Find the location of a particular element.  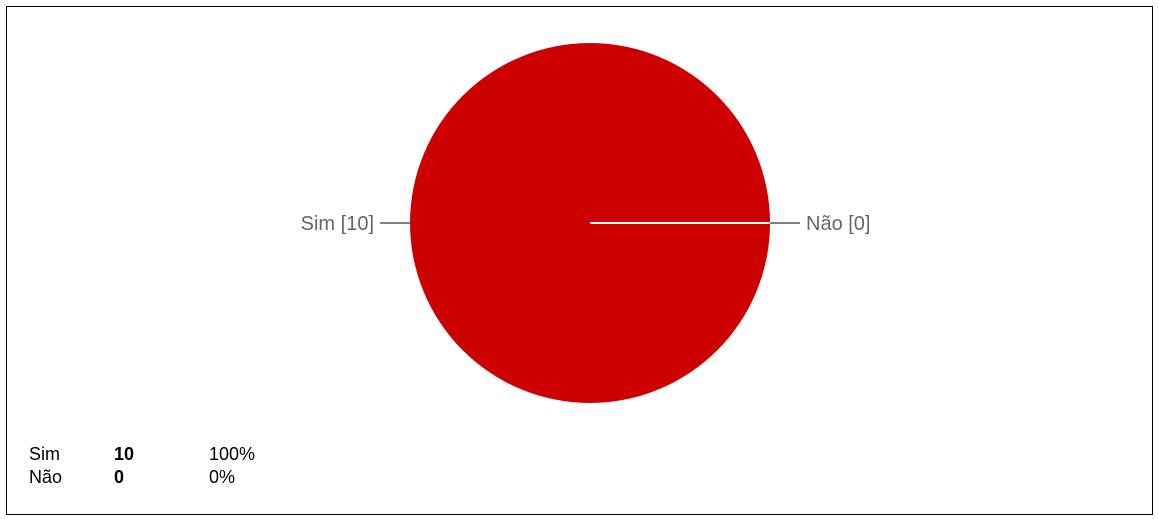

summary-count: 0 is located at coordinates (119, 477).